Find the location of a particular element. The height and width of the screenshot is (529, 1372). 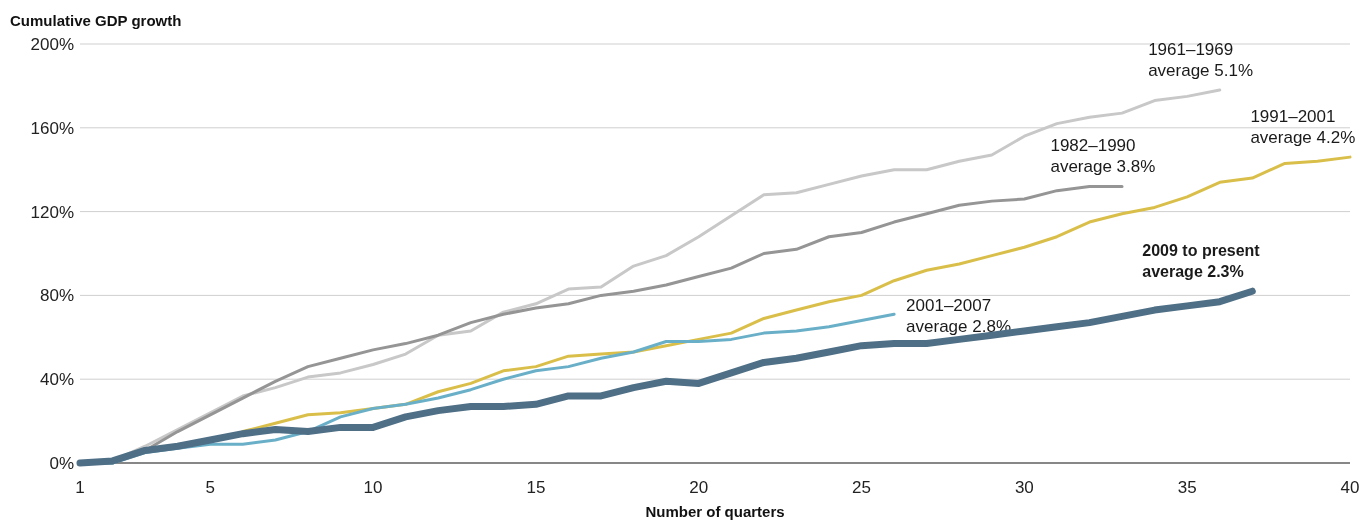

x-tick-label: 15 is located at coordinates (536, 487).